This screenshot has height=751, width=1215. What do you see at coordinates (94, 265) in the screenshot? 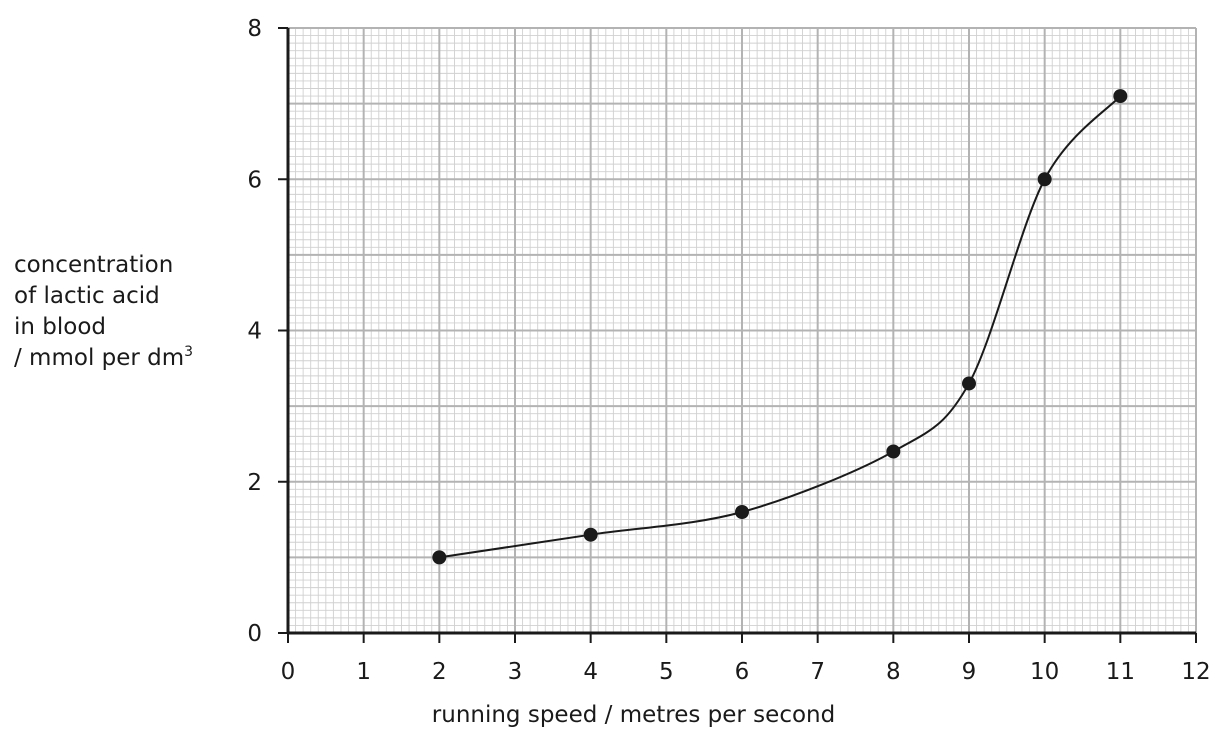
I see `y-axis-label-line: concentration` at bounding box center [94, 265].